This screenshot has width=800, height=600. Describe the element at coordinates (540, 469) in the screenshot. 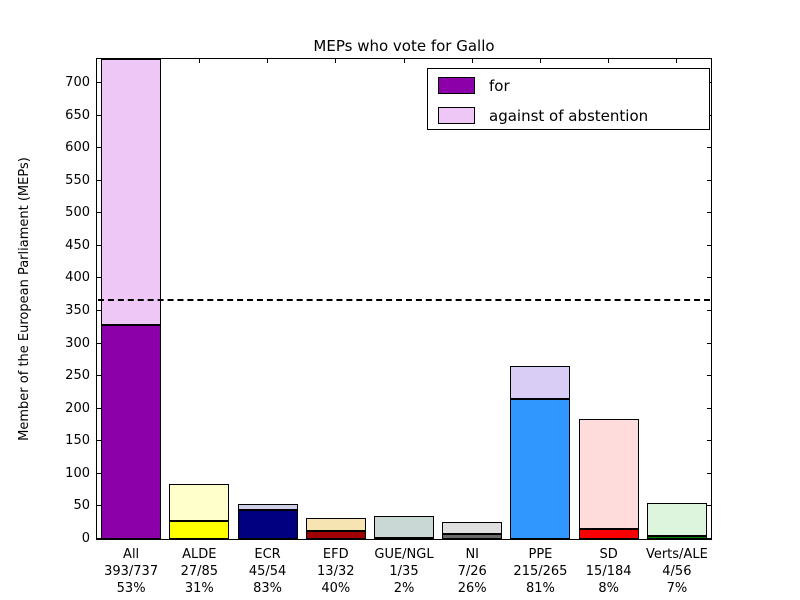

I see `bar-segment-for-PPE` at that location.